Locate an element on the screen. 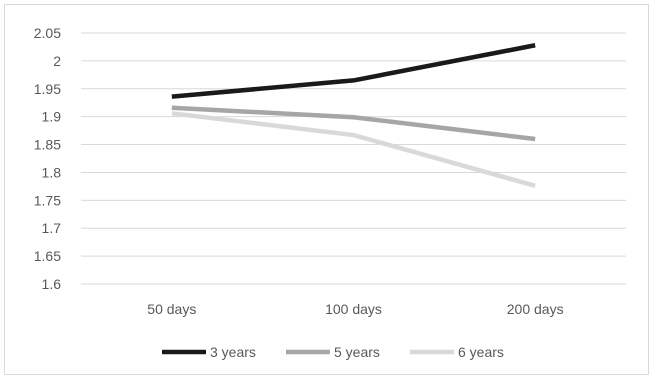  series-line-6-years is located at coordinates (353, 149).